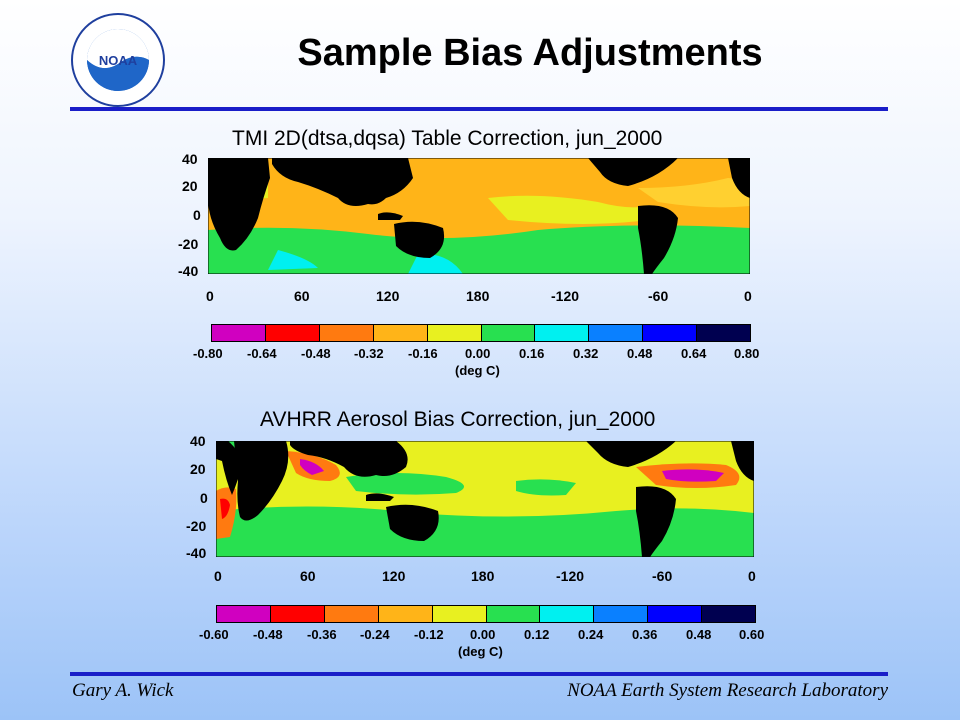  What do you see at coordinates (537, 634) in the screenshot?
I see `colorbar-label: 0.12` at bounding box center [537, 634].